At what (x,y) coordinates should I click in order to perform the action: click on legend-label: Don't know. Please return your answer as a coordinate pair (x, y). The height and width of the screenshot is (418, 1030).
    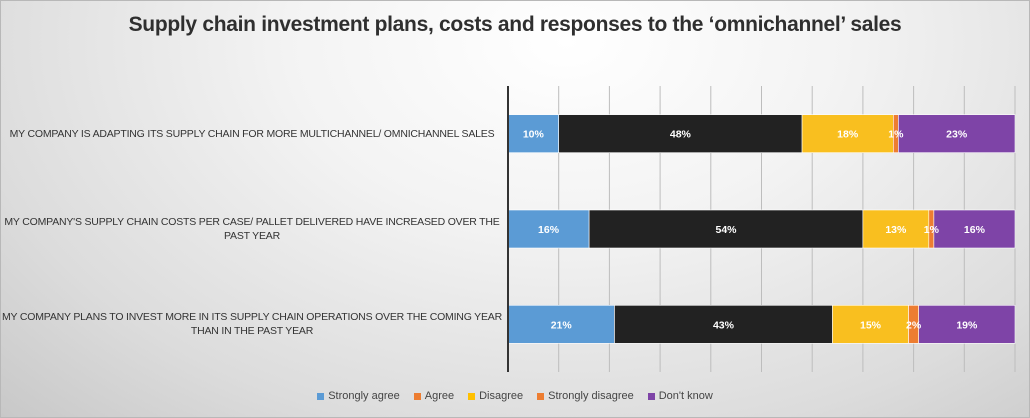
    Looking at the image, I should click on (685, 396).